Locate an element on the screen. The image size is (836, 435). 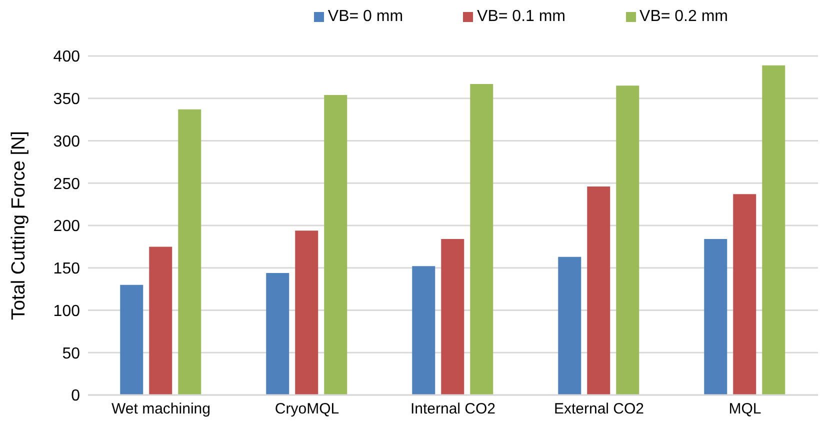
y-tick-label: 200 is located at coordinates (66, 227).